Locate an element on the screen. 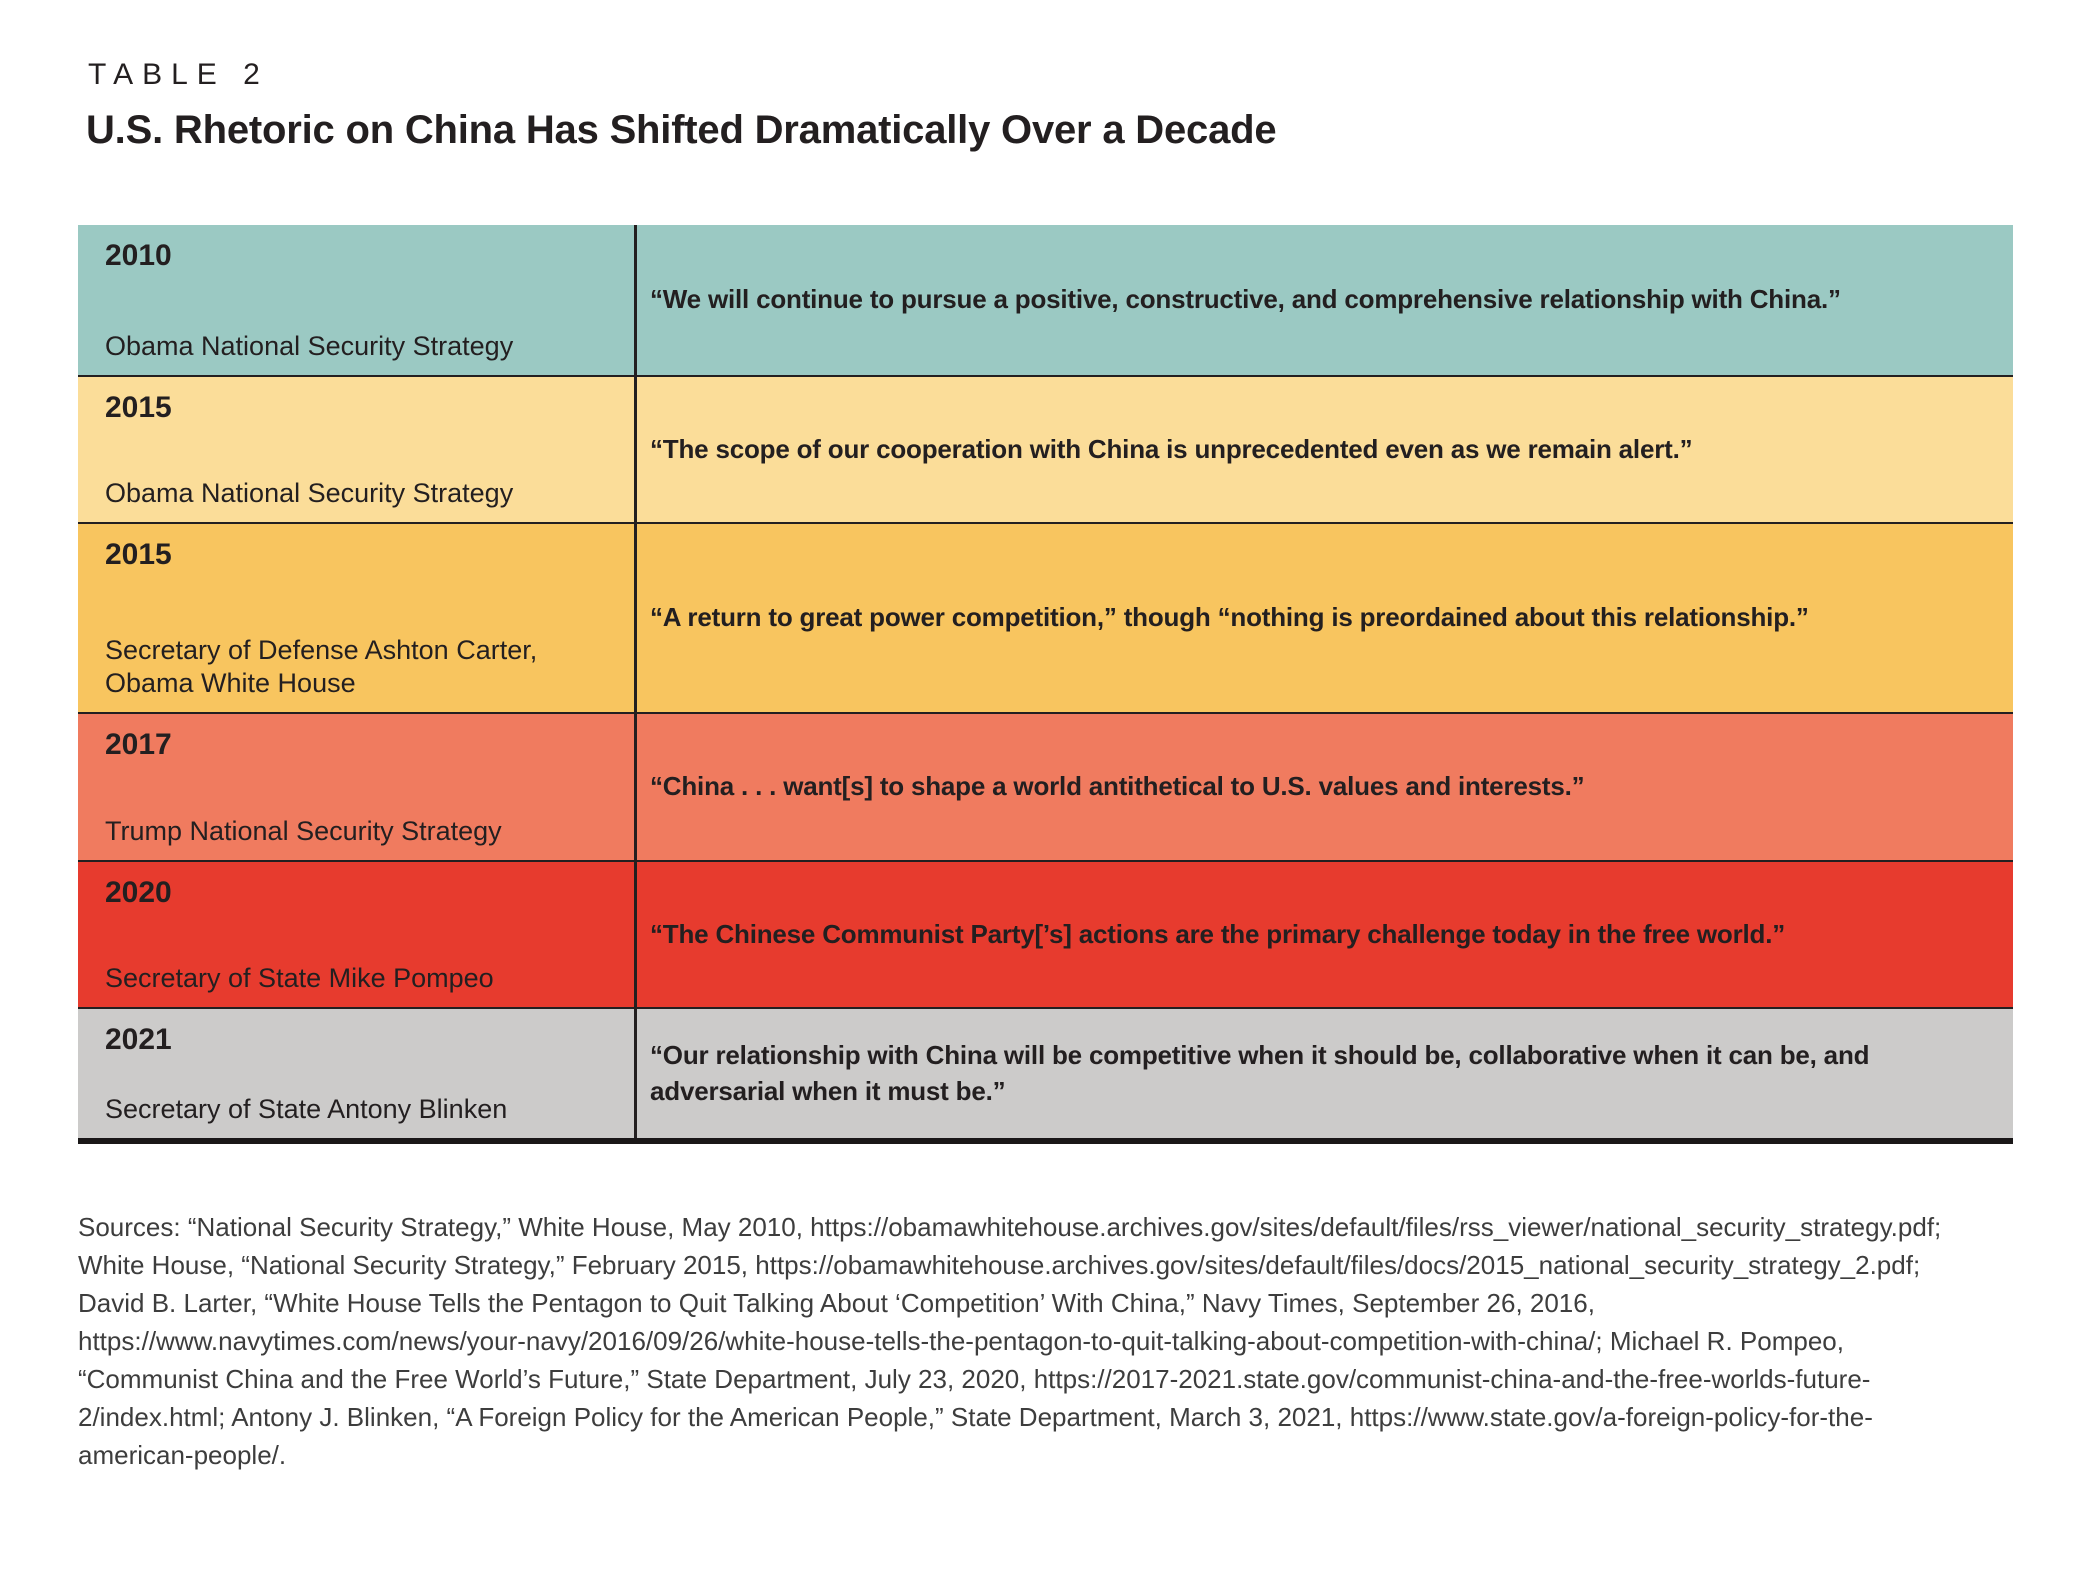 This screenshot has width=2084, height=1596. year-label: 2010 is located at coordinates (138, 255).